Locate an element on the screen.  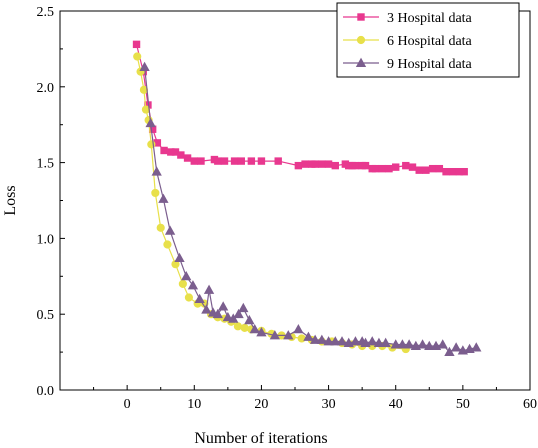
y-axis-label: Loss is located at coordinates (10, 200).